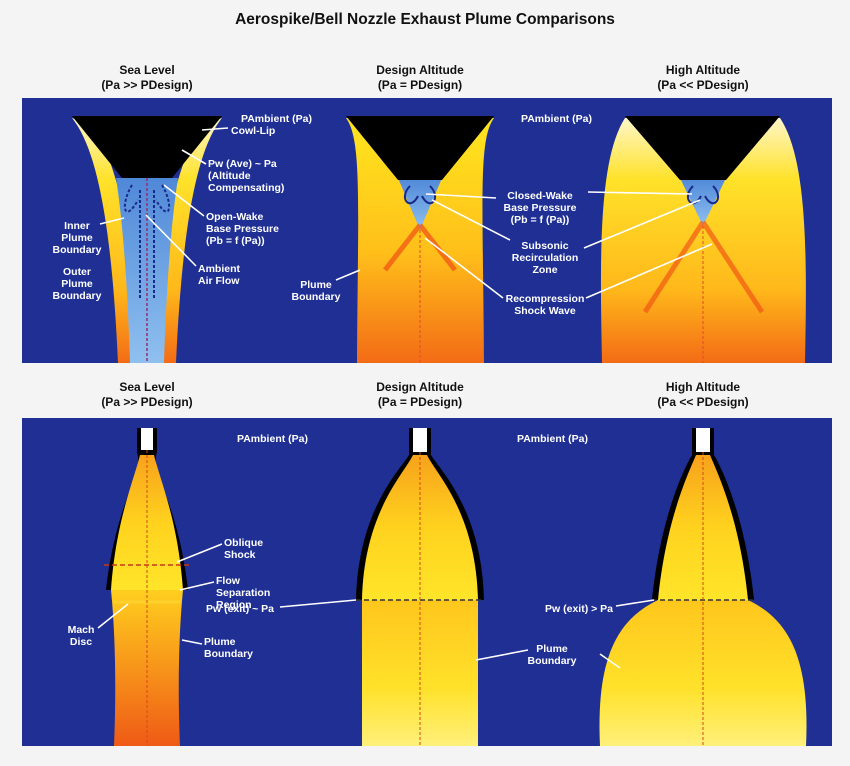  What do you see at coordinates (420, 440) in the screenshot?
I see `throat-design` at bounding box center [420, 440].